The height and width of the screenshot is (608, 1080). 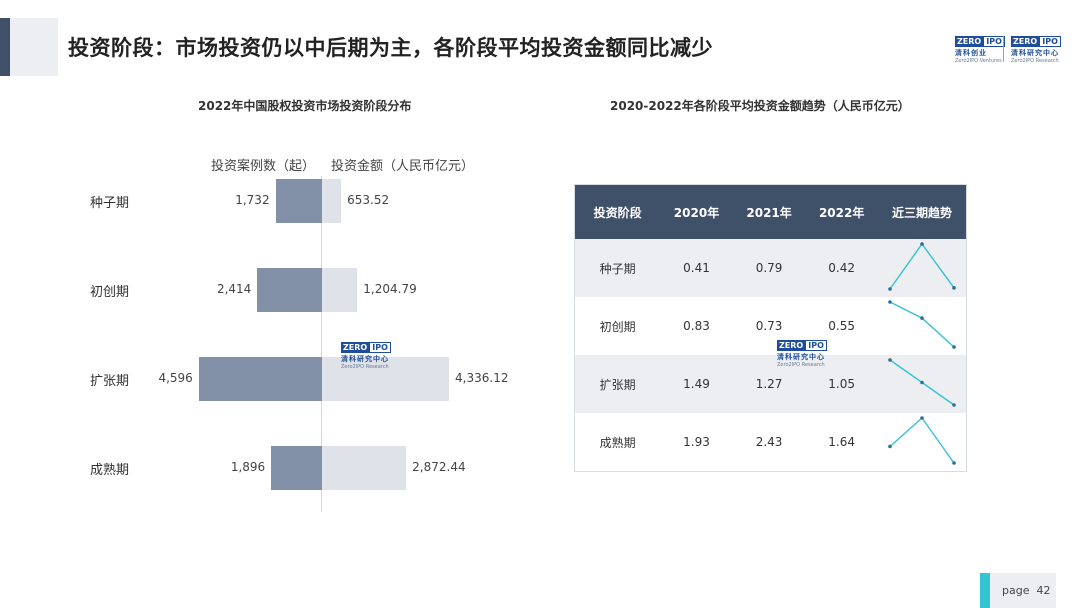 I want to click on stage-label: 种子期, so click(x=110, y=203).